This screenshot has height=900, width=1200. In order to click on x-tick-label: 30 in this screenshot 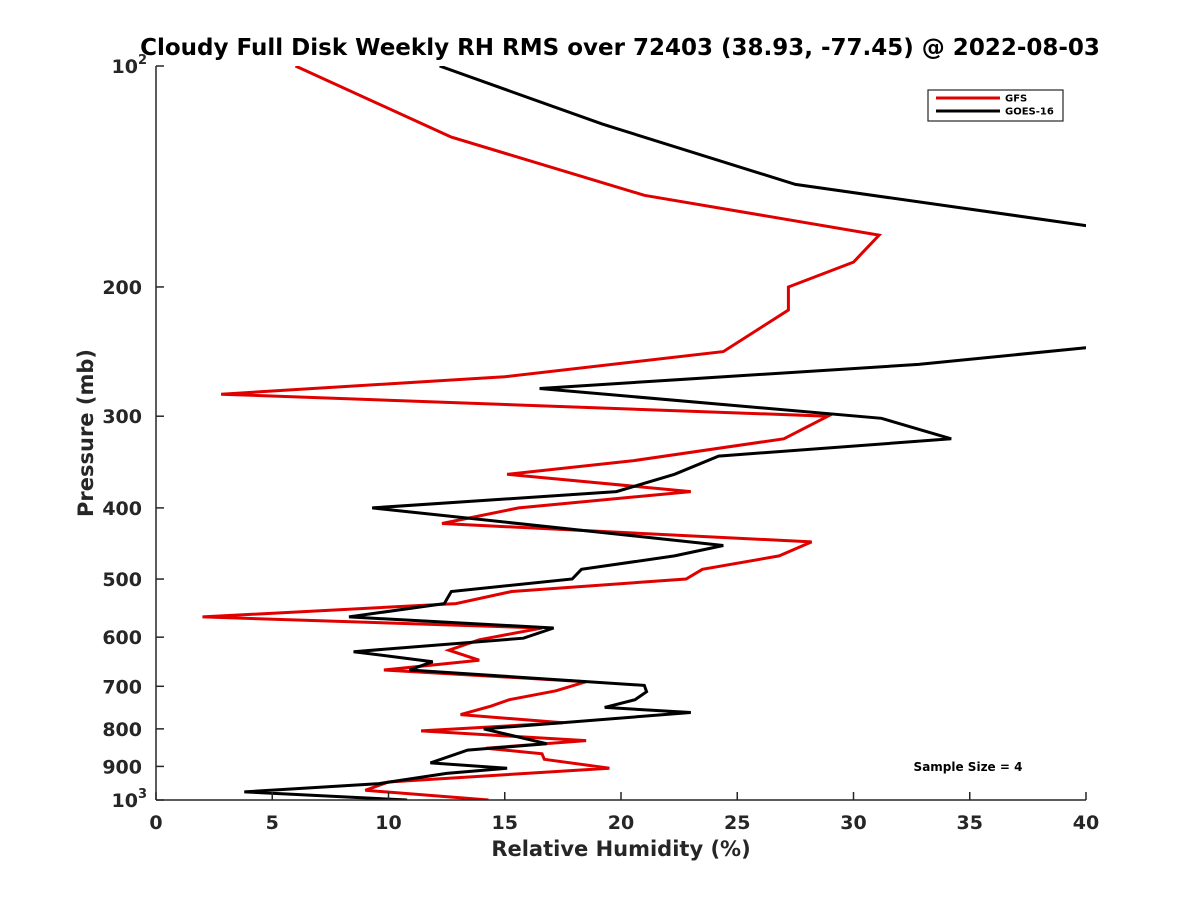, I will do `click(853, 823)`.